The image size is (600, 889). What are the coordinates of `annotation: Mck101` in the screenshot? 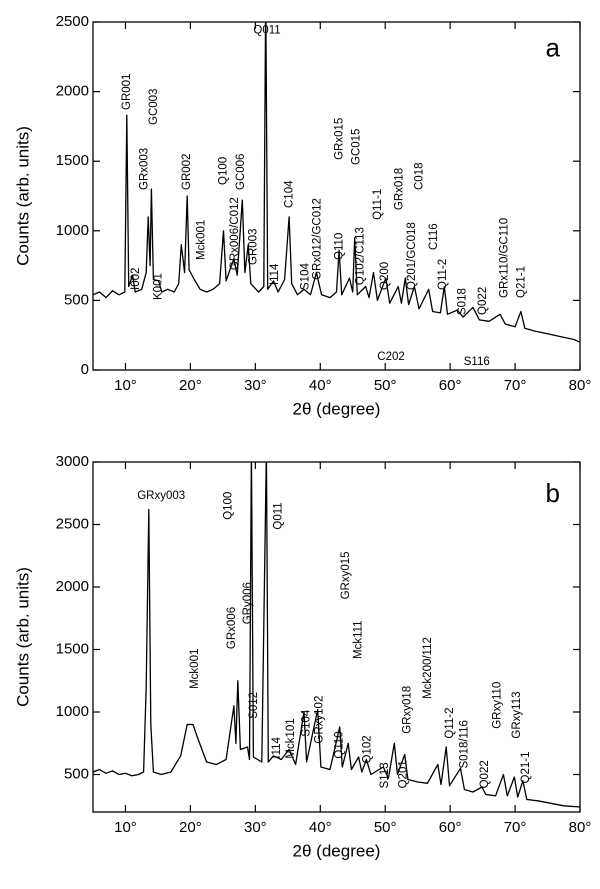 It's located at (291, 738).